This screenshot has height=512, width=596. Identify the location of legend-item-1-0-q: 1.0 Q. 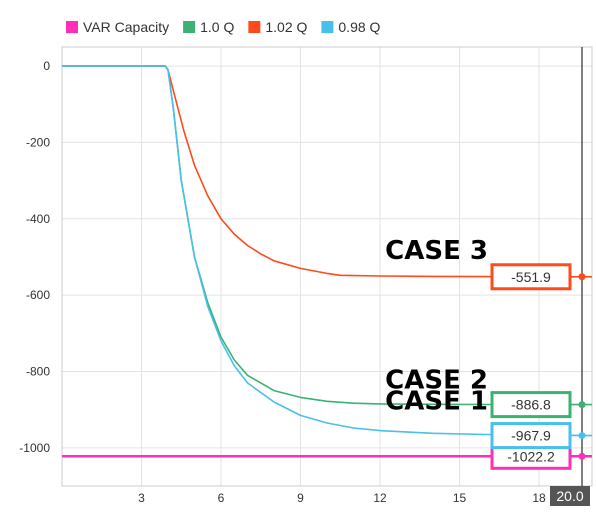
(208, 27).